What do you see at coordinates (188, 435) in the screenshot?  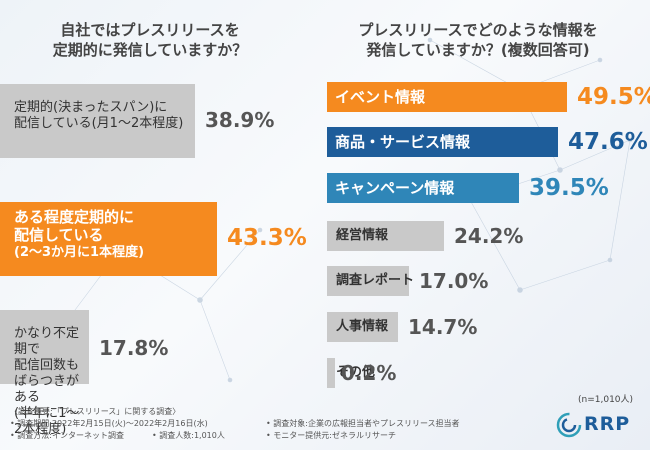 I see `survey-count: • 調査人数:1,010人` at bounding box center [188, 435].